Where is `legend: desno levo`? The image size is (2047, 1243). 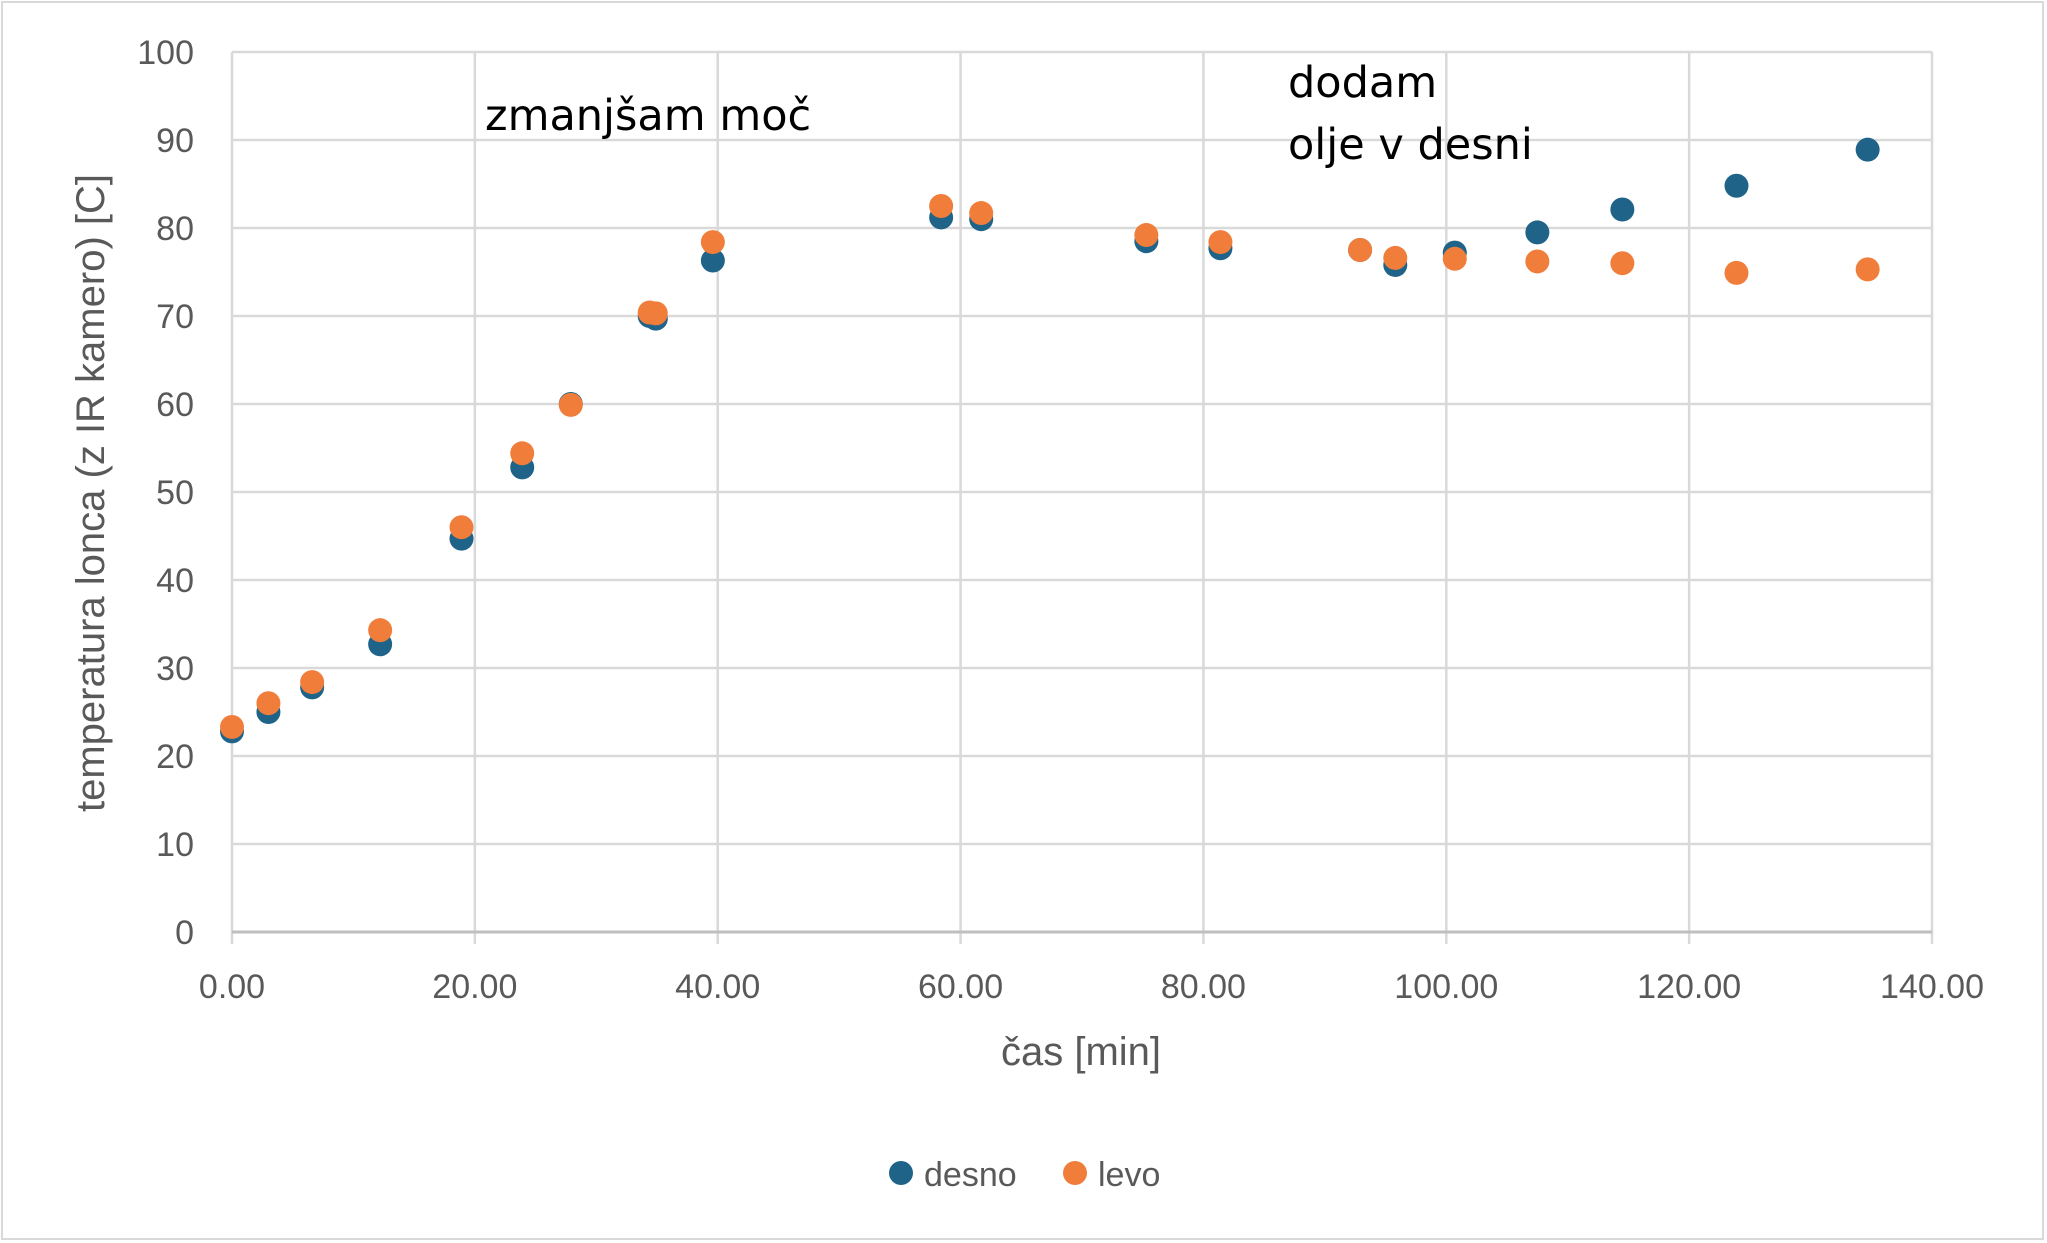 legend: desno levo is located at coordinates (1024, 1175).